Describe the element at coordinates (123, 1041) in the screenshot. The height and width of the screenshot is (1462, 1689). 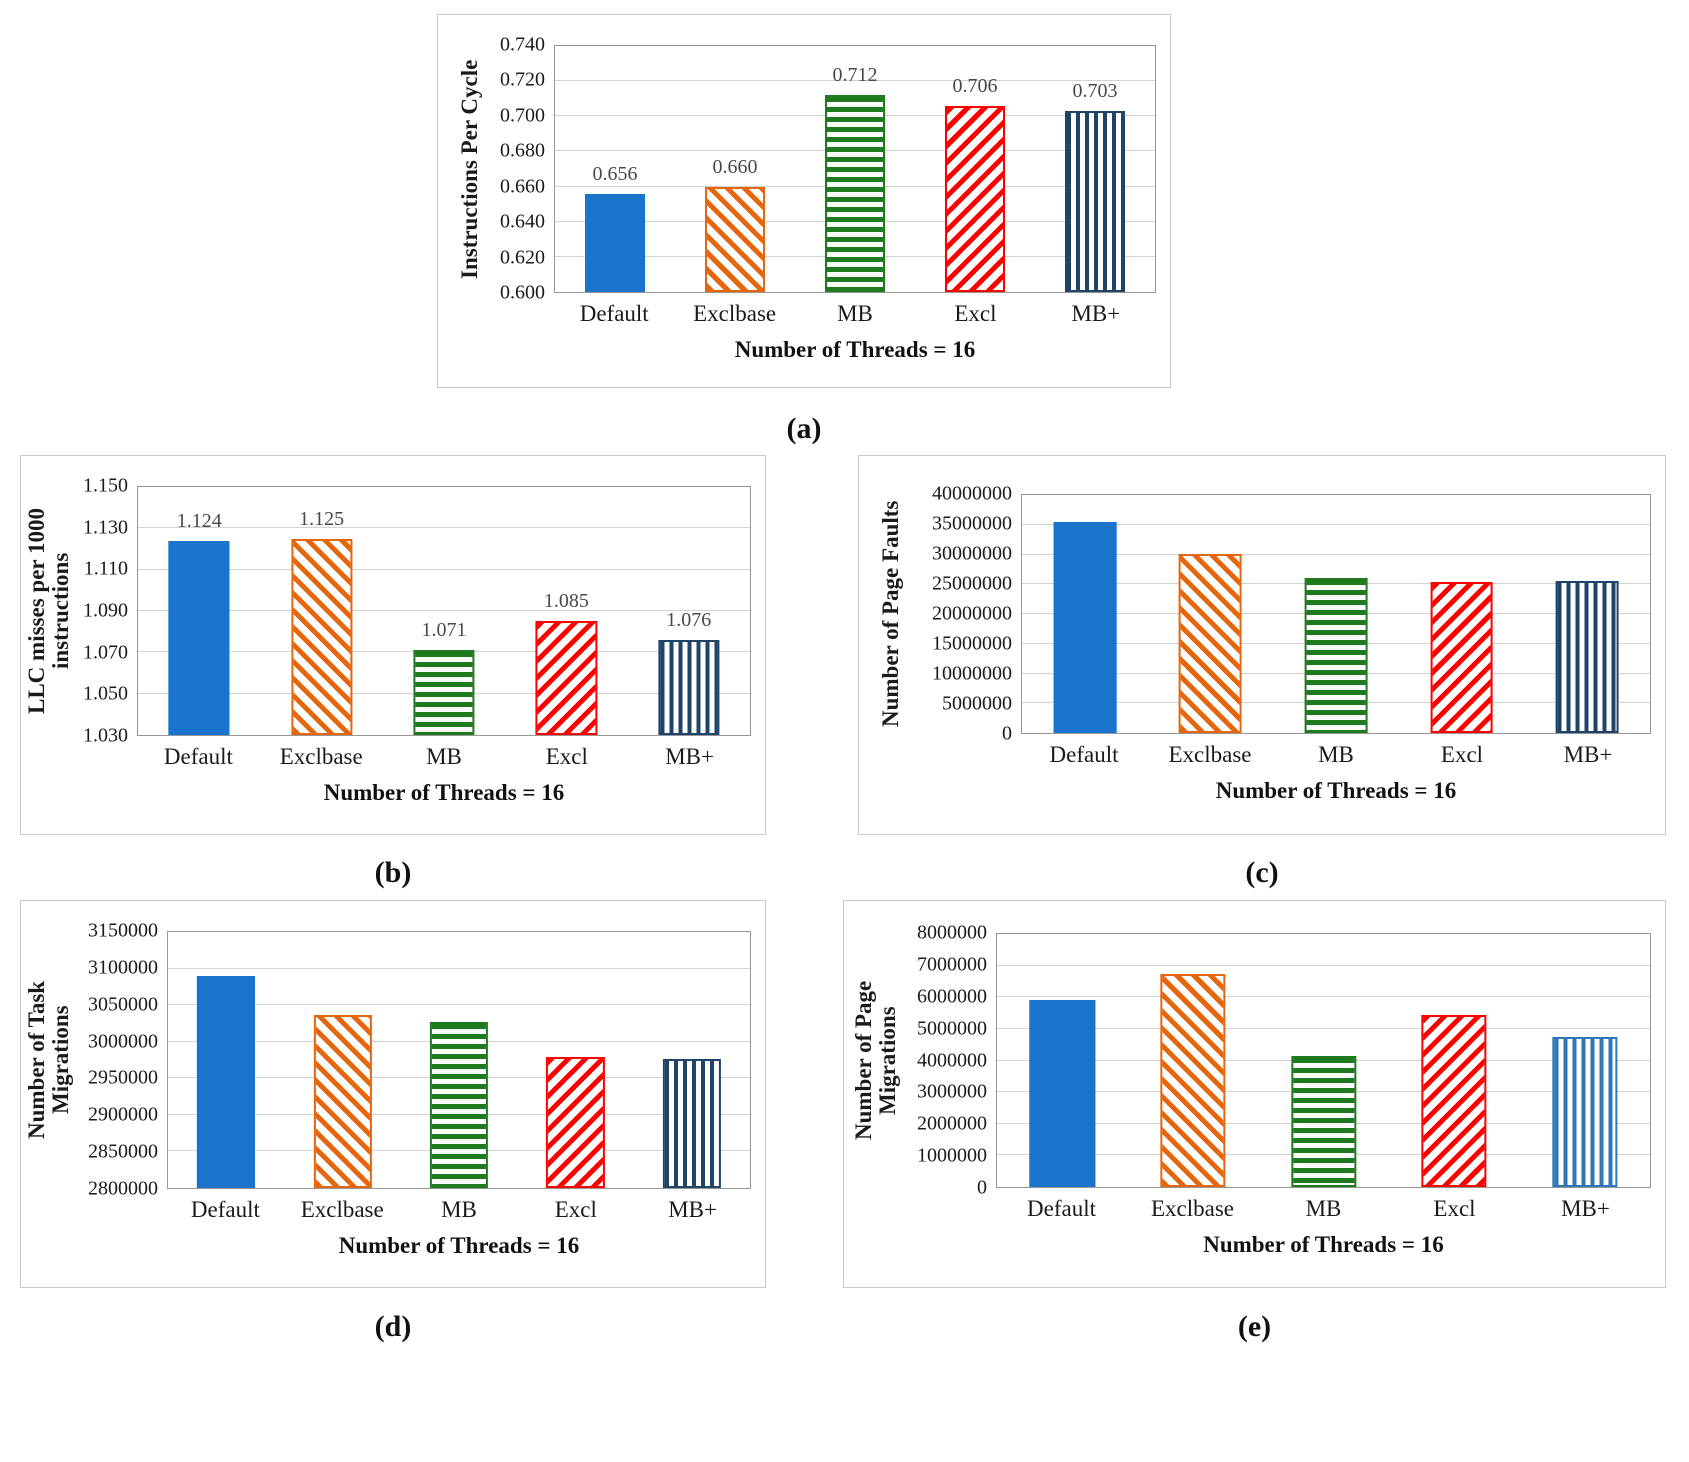
I see `chart-d-y-tick-label: 3000000` at that location.